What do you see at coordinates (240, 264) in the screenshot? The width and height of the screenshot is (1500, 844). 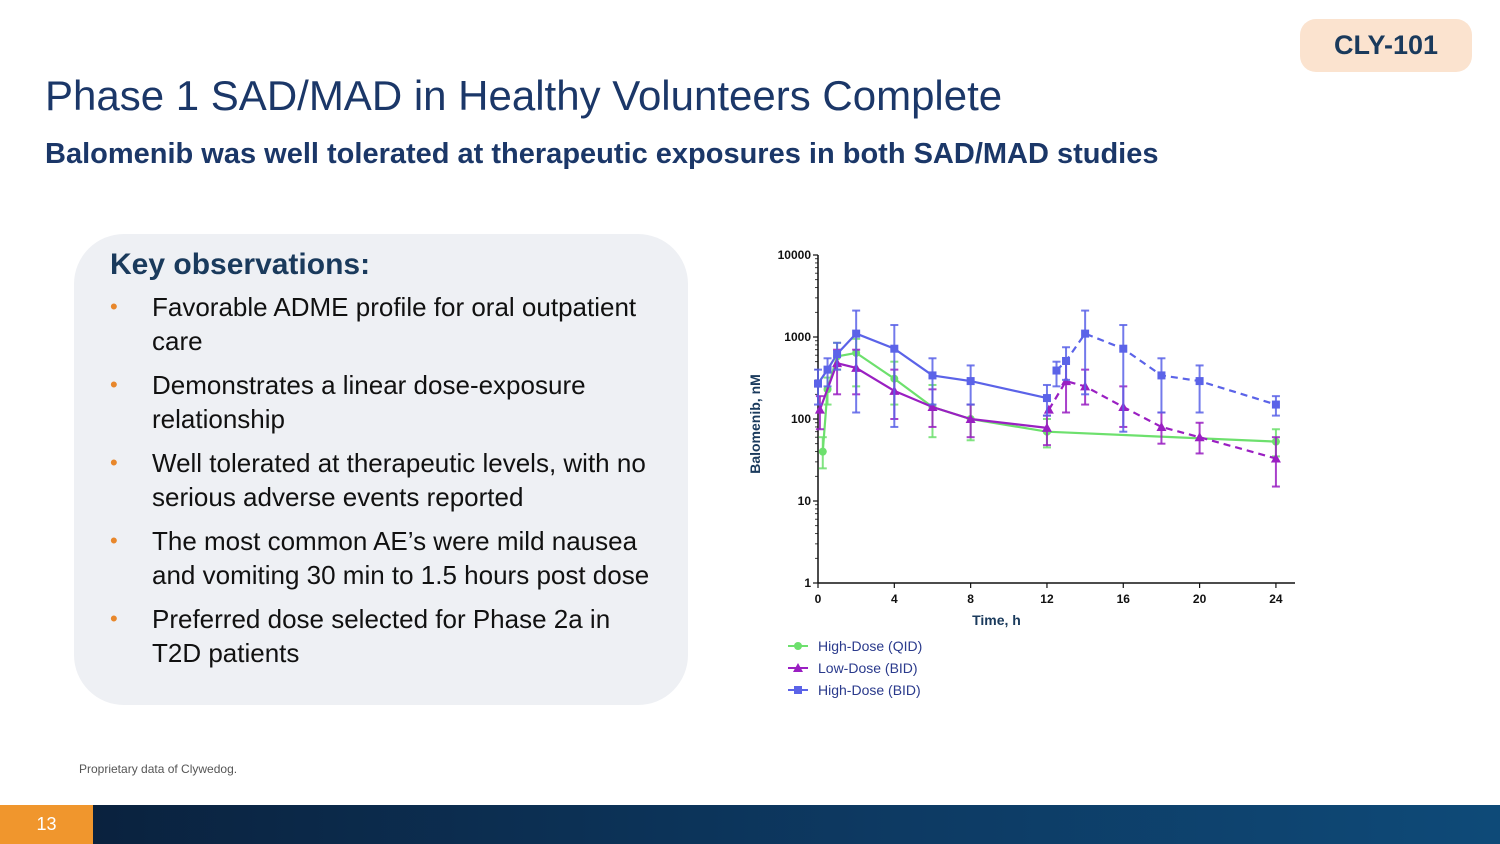 I see `panel-heading: Key observations:` at bounding box center [240, 264].